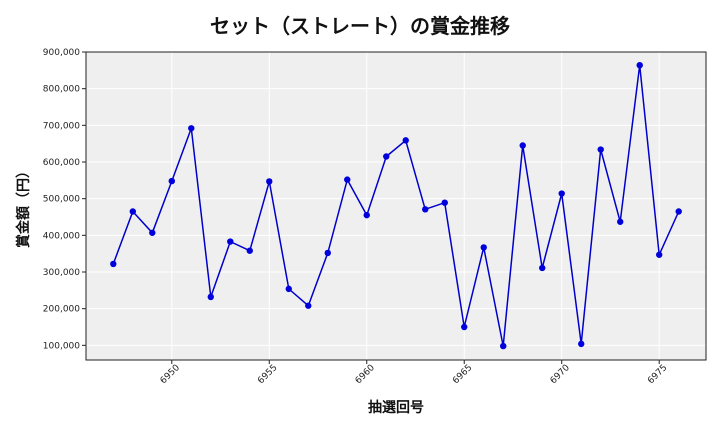 The image size is (720, 432). I want to click on x-tick-label: 6970, so click(560, 374).